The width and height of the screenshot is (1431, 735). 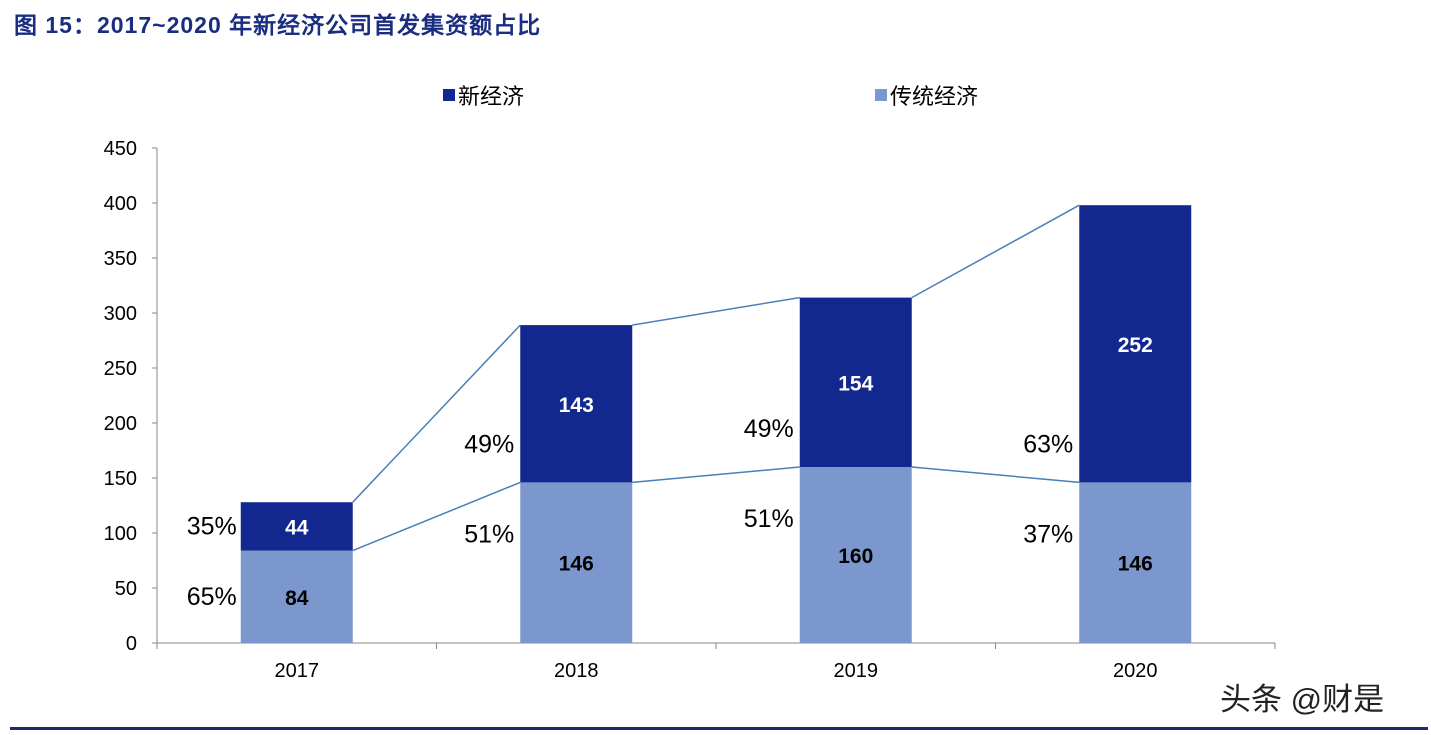 I want to click on y-tick-label: 400, so click(x=120, y=204).